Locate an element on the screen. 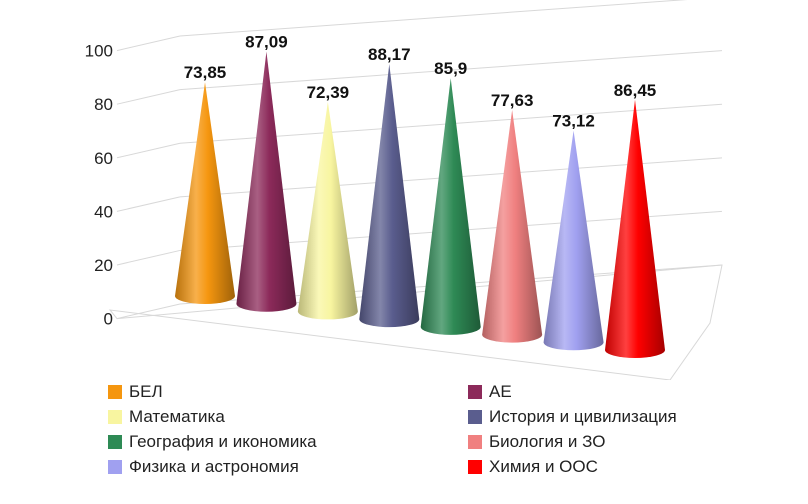 This screenshot has width=808, height=504. data-label-bel: 73,85 is located at coordinates (205, 72).